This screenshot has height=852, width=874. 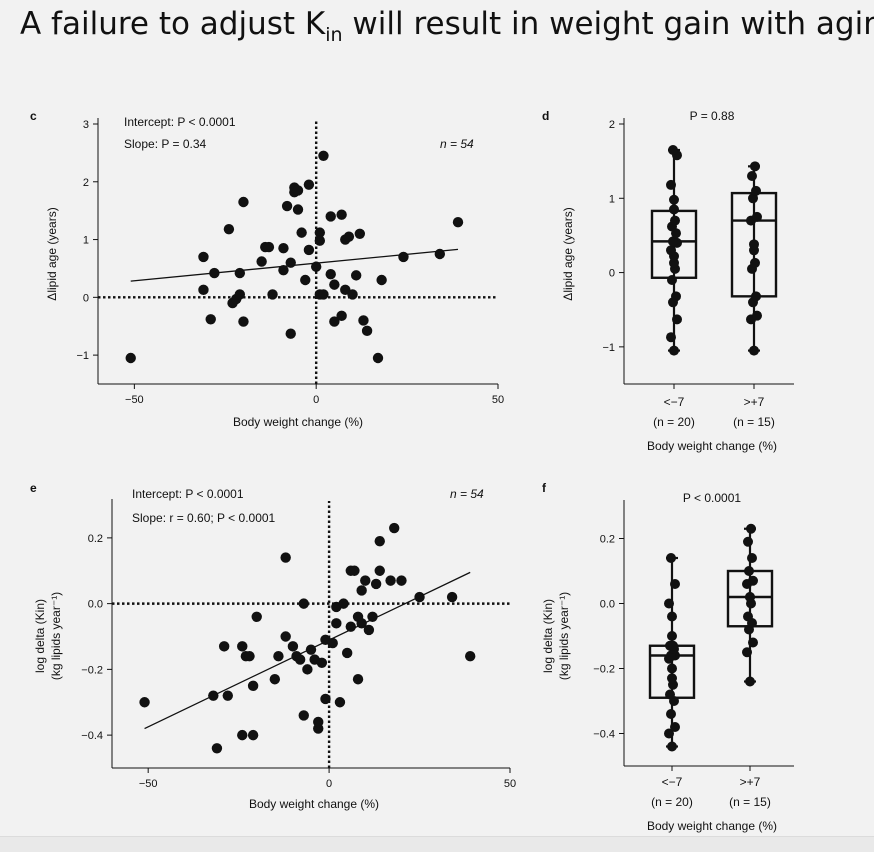 I want to click on panel-e-plot, so click(x=311, y=634).